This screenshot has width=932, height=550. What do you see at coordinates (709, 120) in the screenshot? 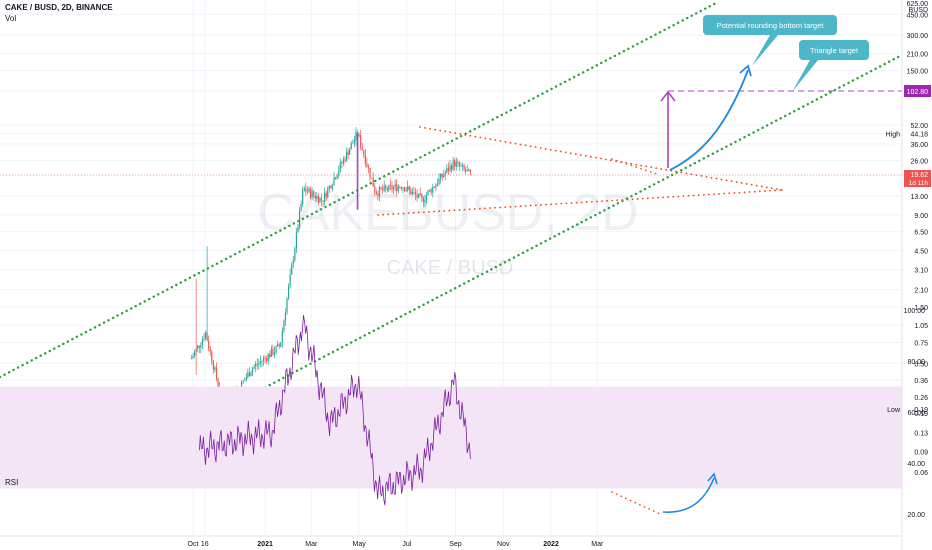
I see `rounding-bottom-arrow` at bounding box center [709, 120].